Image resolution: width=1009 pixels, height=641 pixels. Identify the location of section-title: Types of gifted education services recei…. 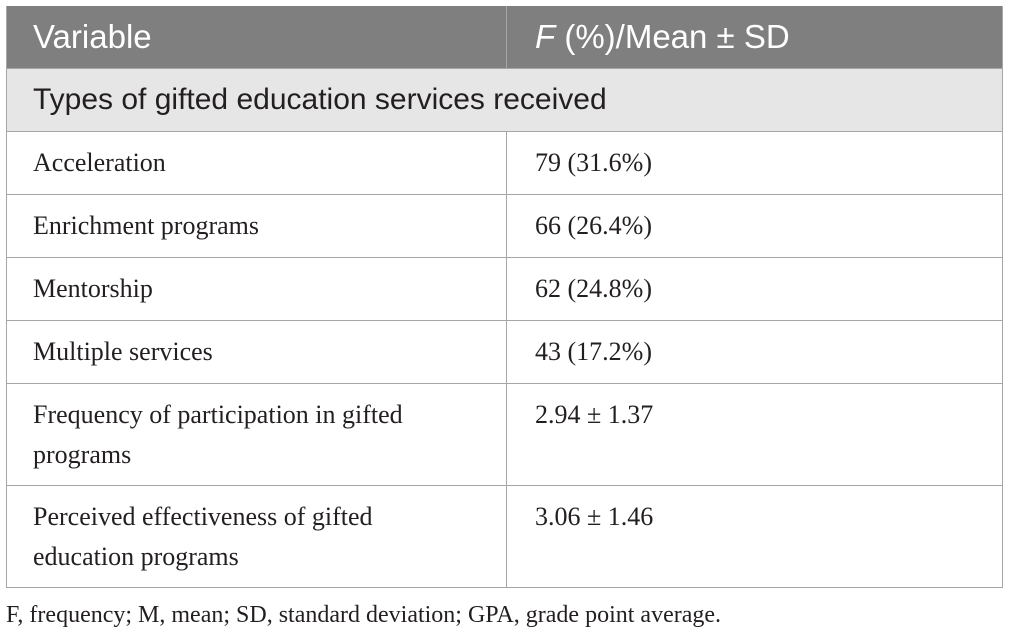
(504, 100).